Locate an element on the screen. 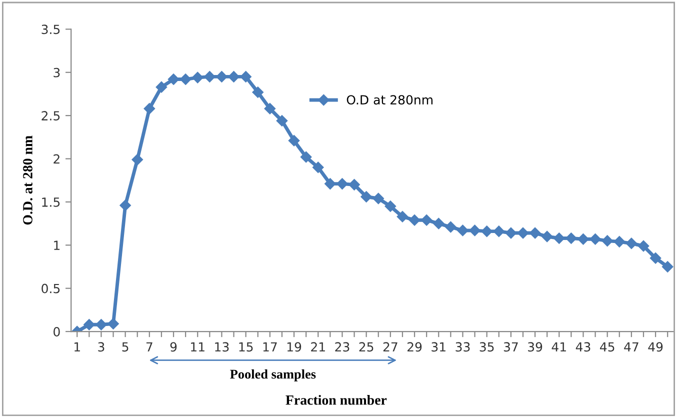 Image resolution: width=677 pixels, height=417 pixels. x-tick-label: 11 is located at coordinates (197, 347).